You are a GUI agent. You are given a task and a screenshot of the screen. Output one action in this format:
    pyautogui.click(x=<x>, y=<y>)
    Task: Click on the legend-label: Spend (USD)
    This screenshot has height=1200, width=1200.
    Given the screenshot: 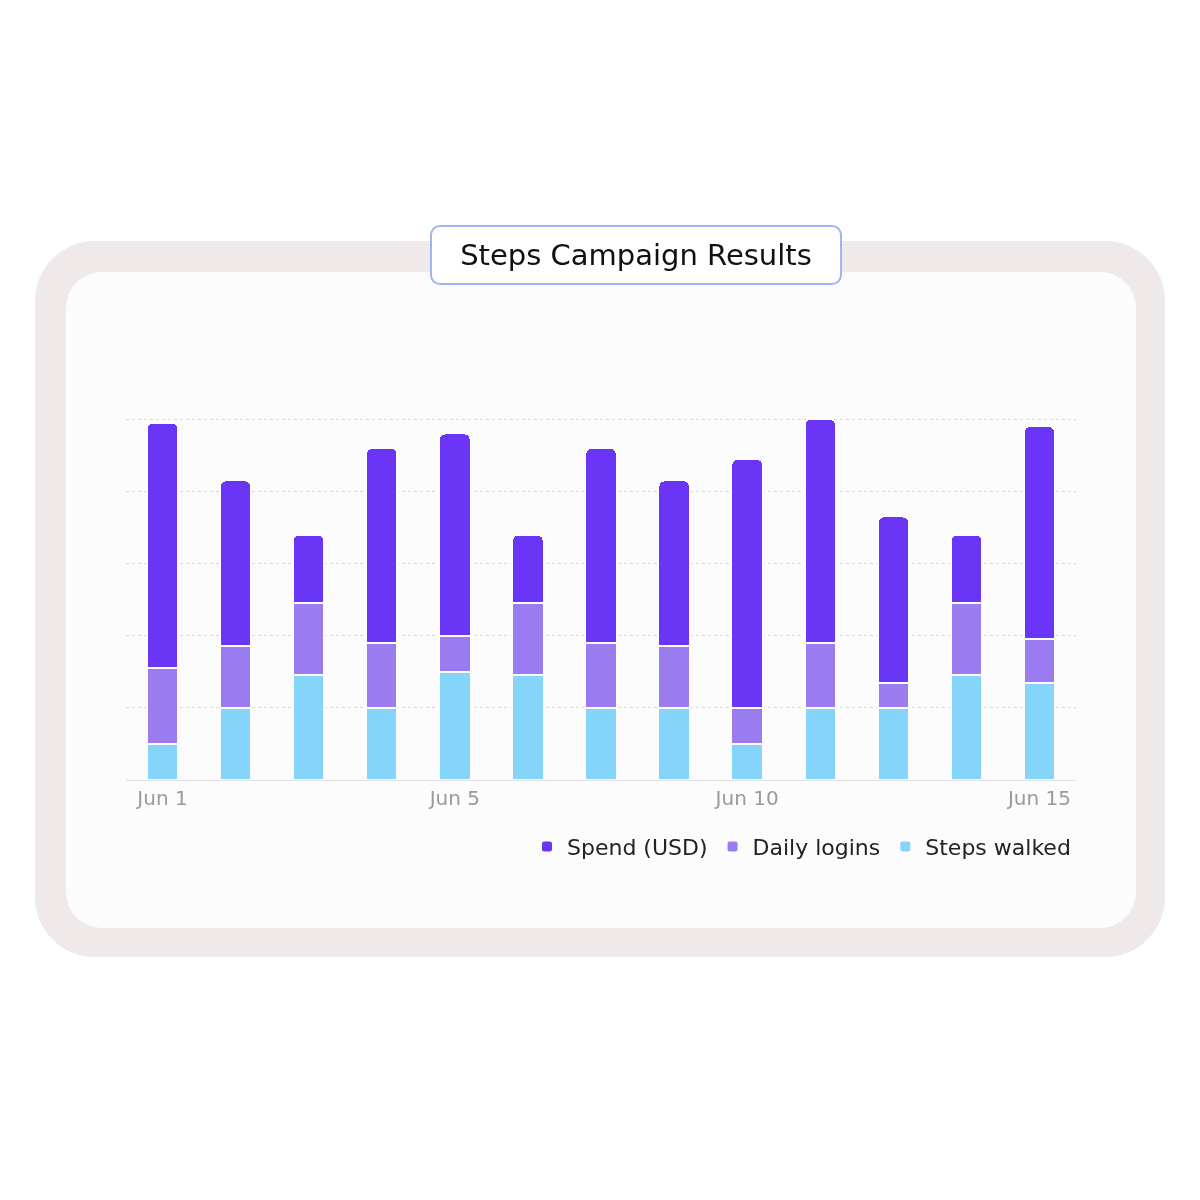 What is the action you would take?
    pyautogui.click(x=637, y=847)
    